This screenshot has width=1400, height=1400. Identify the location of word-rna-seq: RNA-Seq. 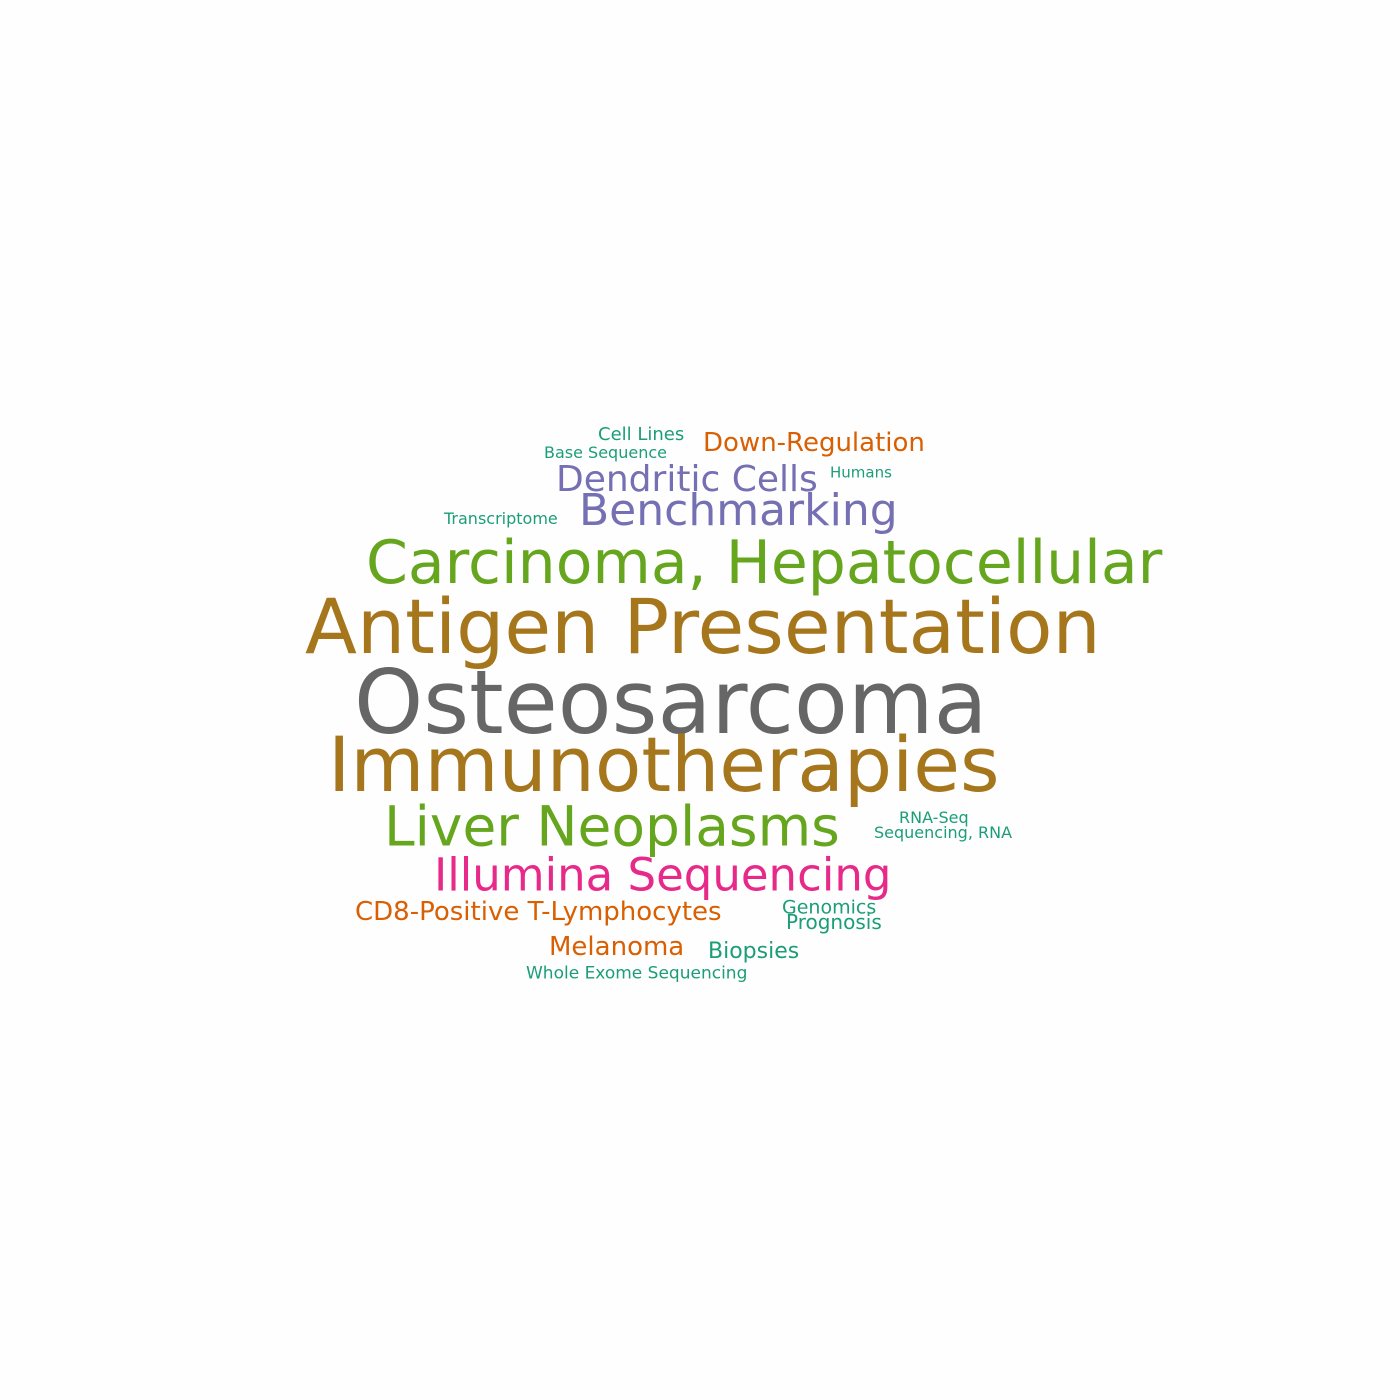
(934, 817).